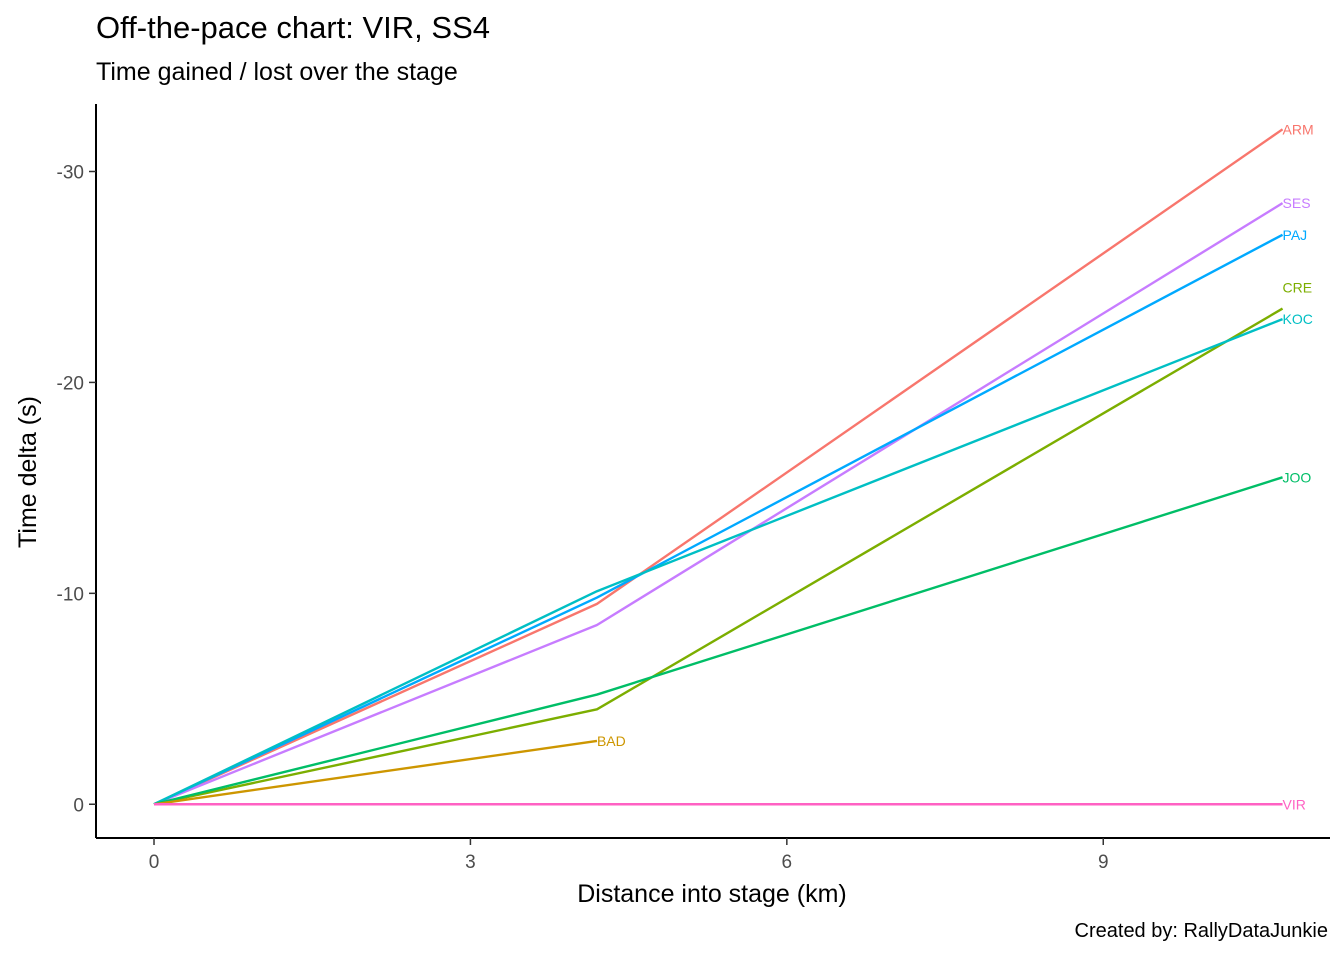  What do you see at coordinates (1297, 477) in the screenshot?
I see `series-label-joo: JOO` at bounding box center [1297, 477].